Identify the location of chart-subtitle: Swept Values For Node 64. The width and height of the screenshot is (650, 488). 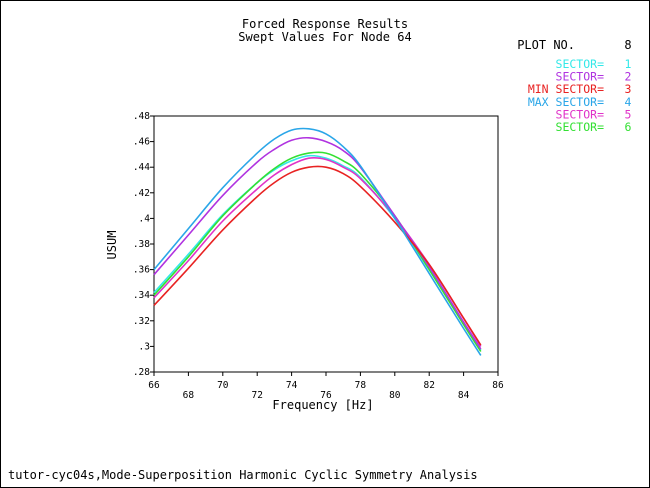
(324, 37).